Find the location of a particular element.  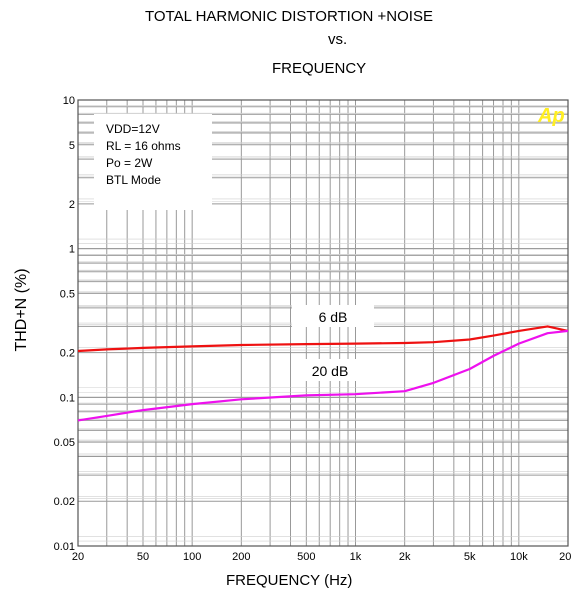

y-tick-label: 0.5 is located at coordinates (67, 294).